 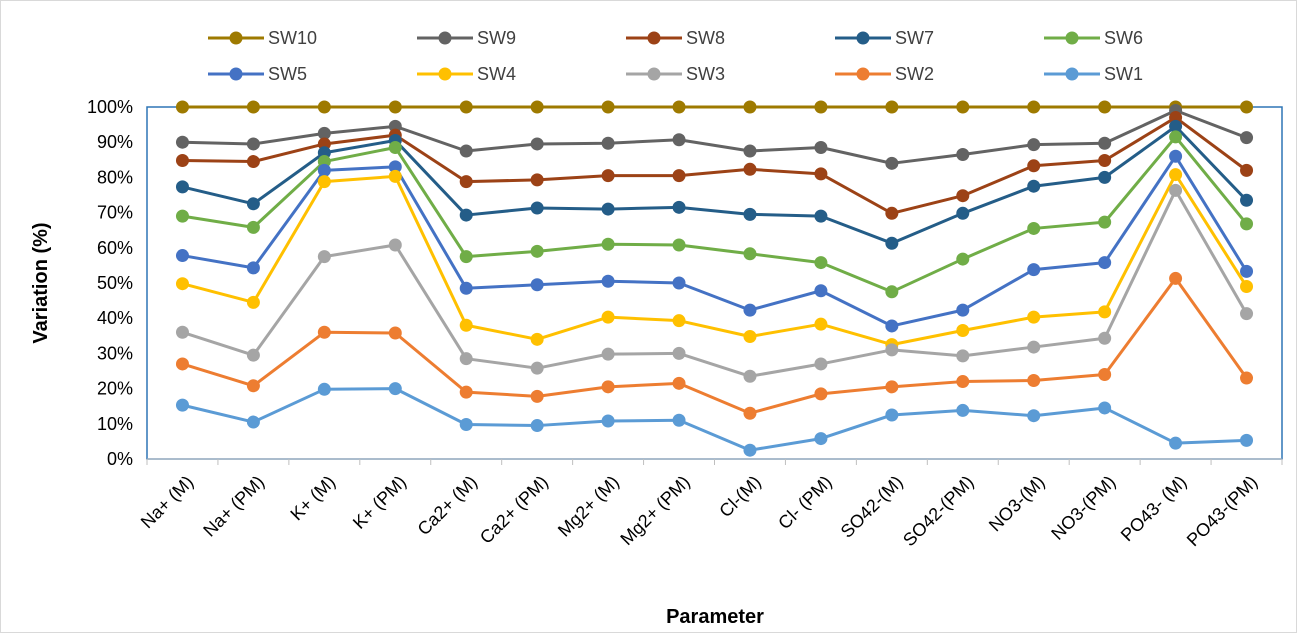 I want to click on legend-label: SW7, so click(x=914, y=38).